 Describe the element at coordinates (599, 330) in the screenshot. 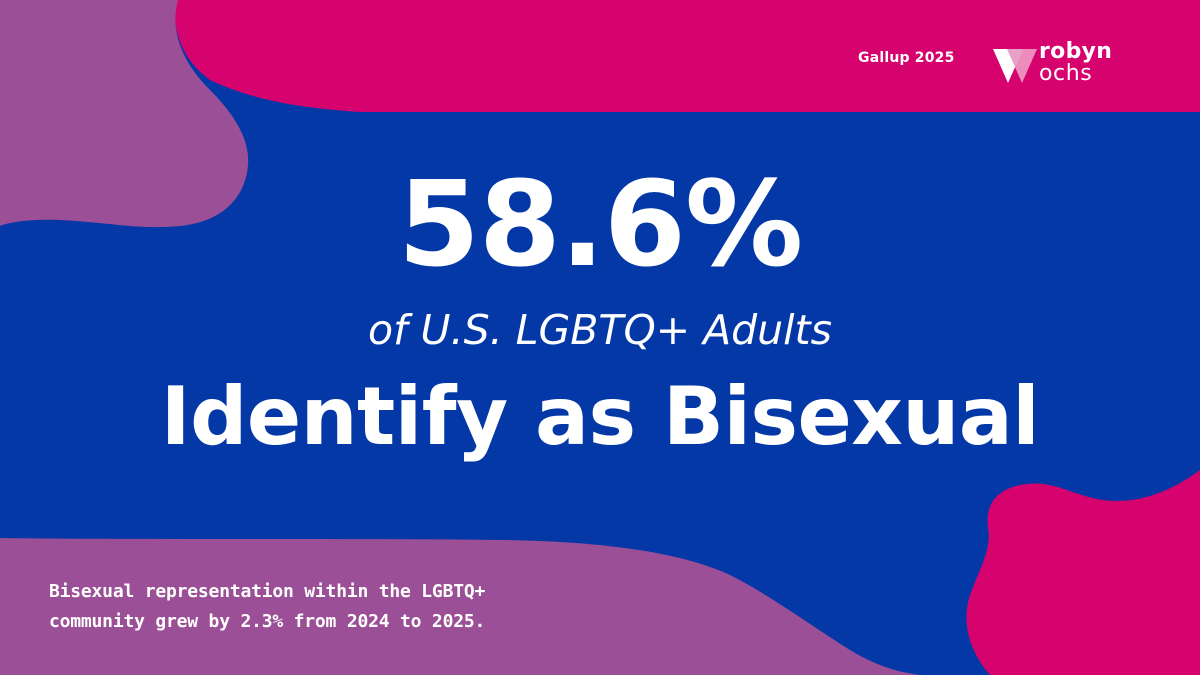

I see `headline-subline: of U.S. LGBTQ+ Adults` at that location.